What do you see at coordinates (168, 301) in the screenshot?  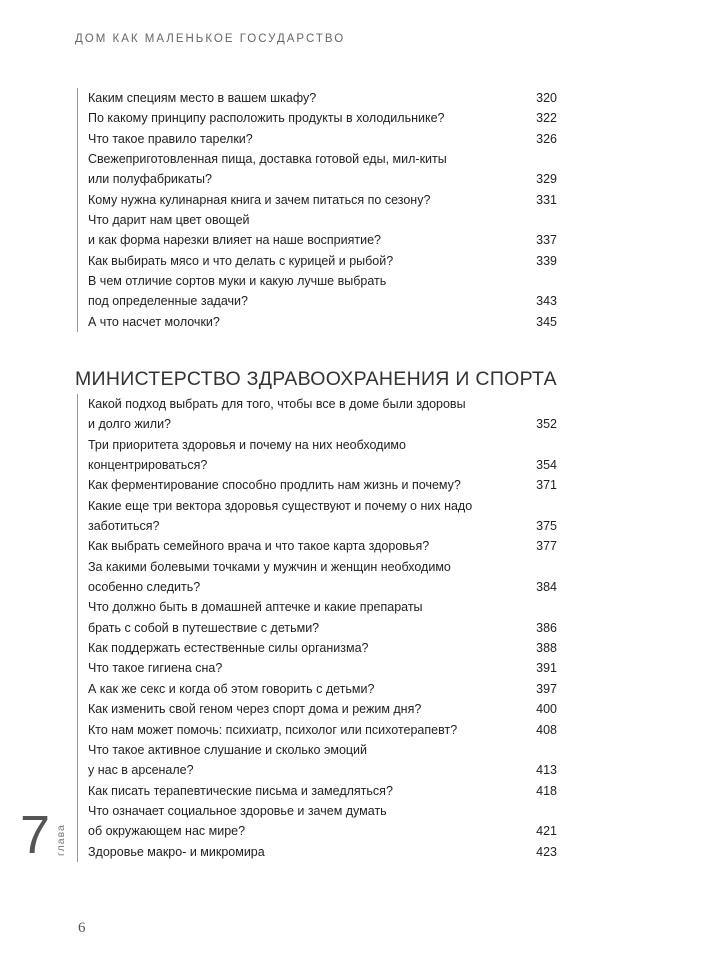 I see `toc-entry-title-line: под определенные задачи?` at bounding box center [168, 301].